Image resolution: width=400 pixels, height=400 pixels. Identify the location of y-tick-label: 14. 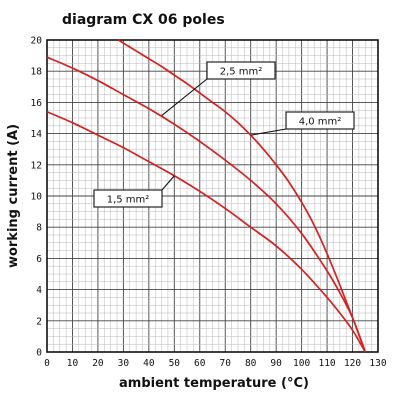
(37, 134).